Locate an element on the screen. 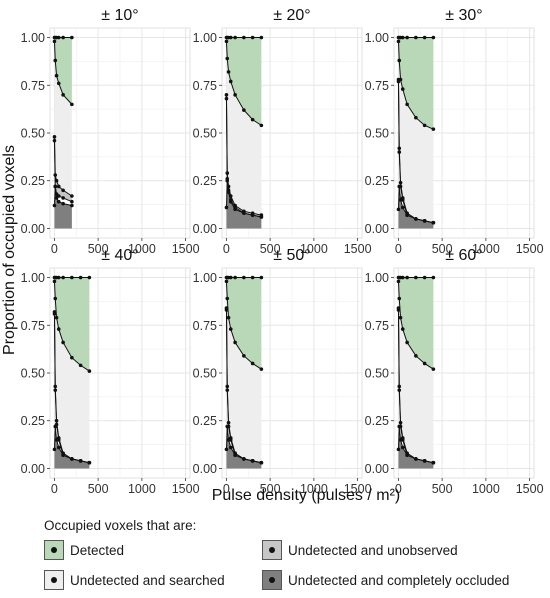 The height and width of the screenshot is (598, 550). panel-title: ± 30° is located at coordinates (463, 15).